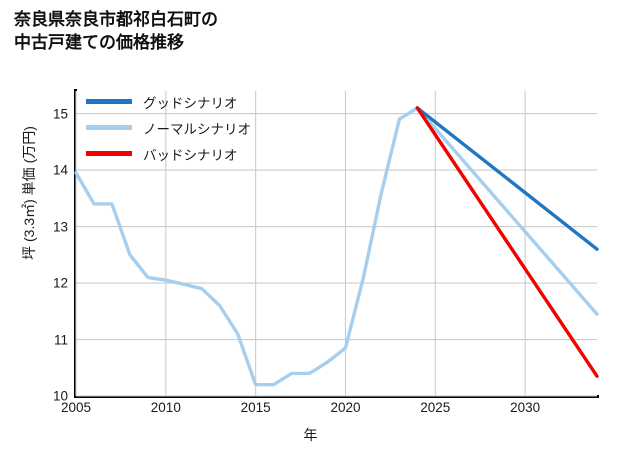  What do you see at coordinates (60, 283) in the screenshot?
I see `y-tick-label: 12` at bounding box center [60, 283].